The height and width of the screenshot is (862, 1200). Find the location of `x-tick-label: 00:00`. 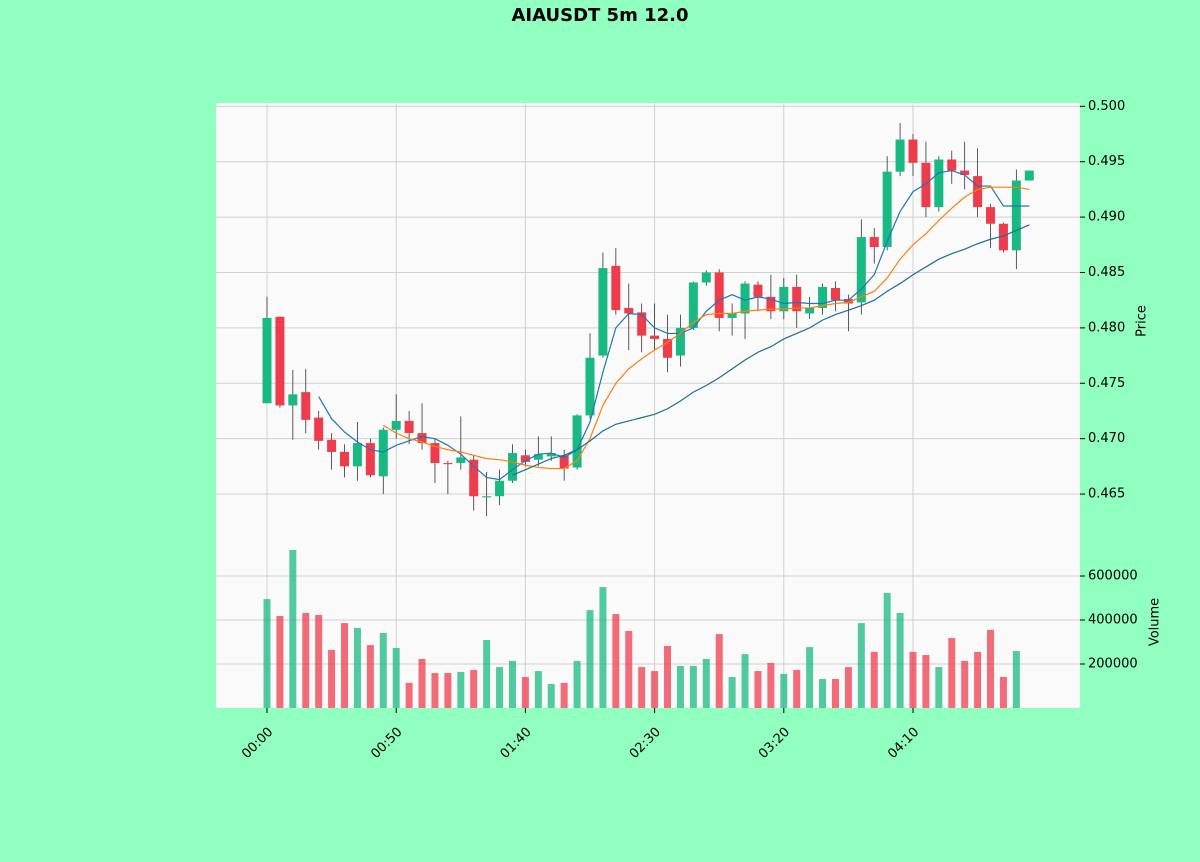

x-tick-label: 00:00 is located at coordinates (257, 743).